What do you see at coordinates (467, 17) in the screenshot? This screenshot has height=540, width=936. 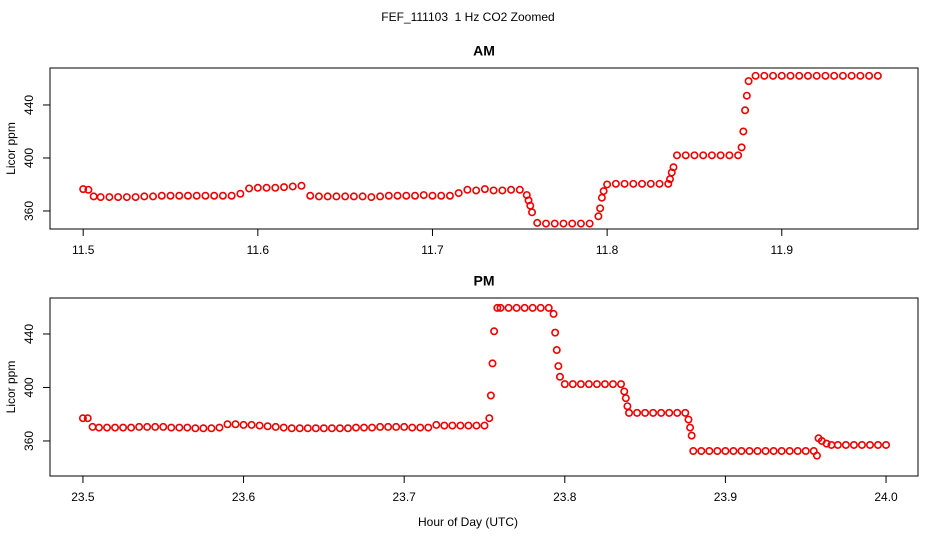 I see `figure-title: FEF_111103 1 Hz CO2 Zoomed` at bounding box center [467, 17].